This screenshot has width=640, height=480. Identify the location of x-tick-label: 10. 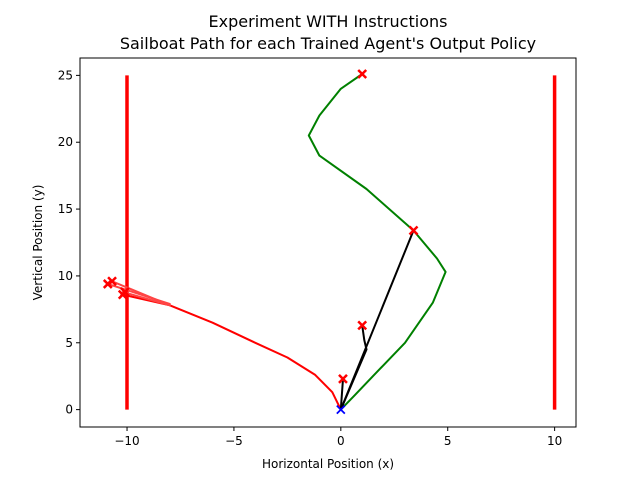
(554, 441).